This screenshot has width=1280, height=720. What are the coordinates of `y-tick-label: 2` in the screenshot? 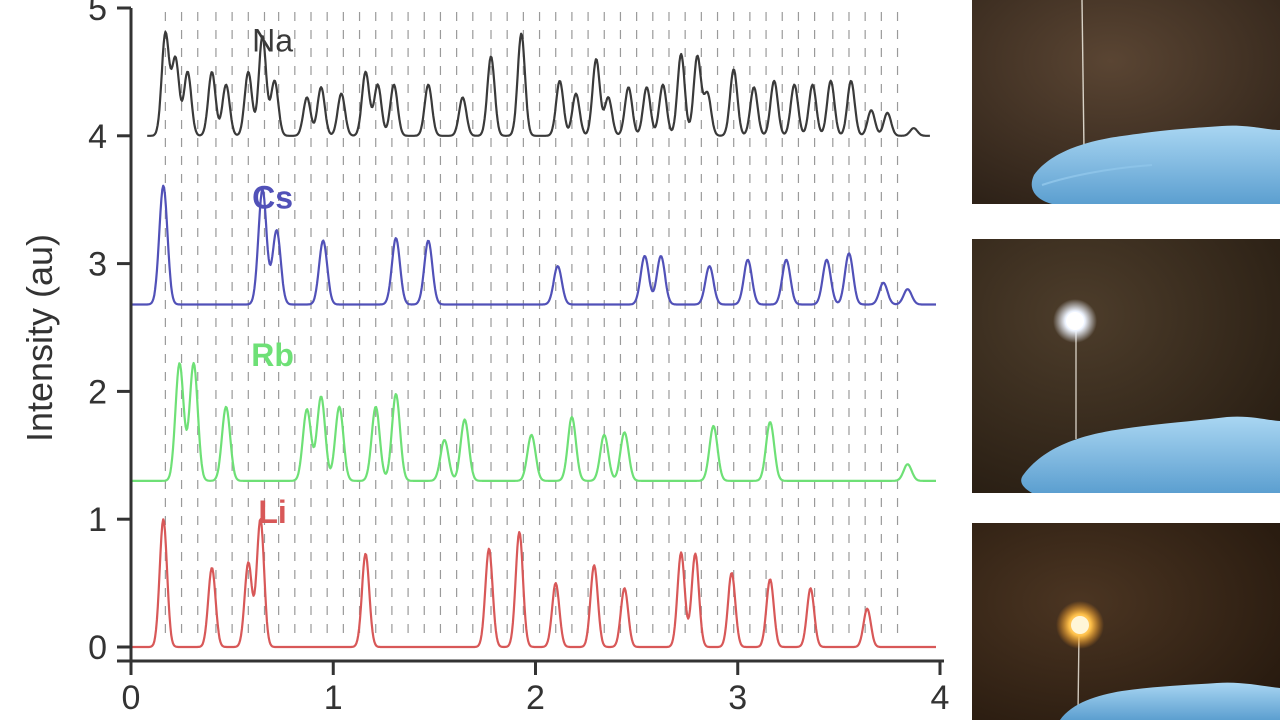 It's located at (97, 392).